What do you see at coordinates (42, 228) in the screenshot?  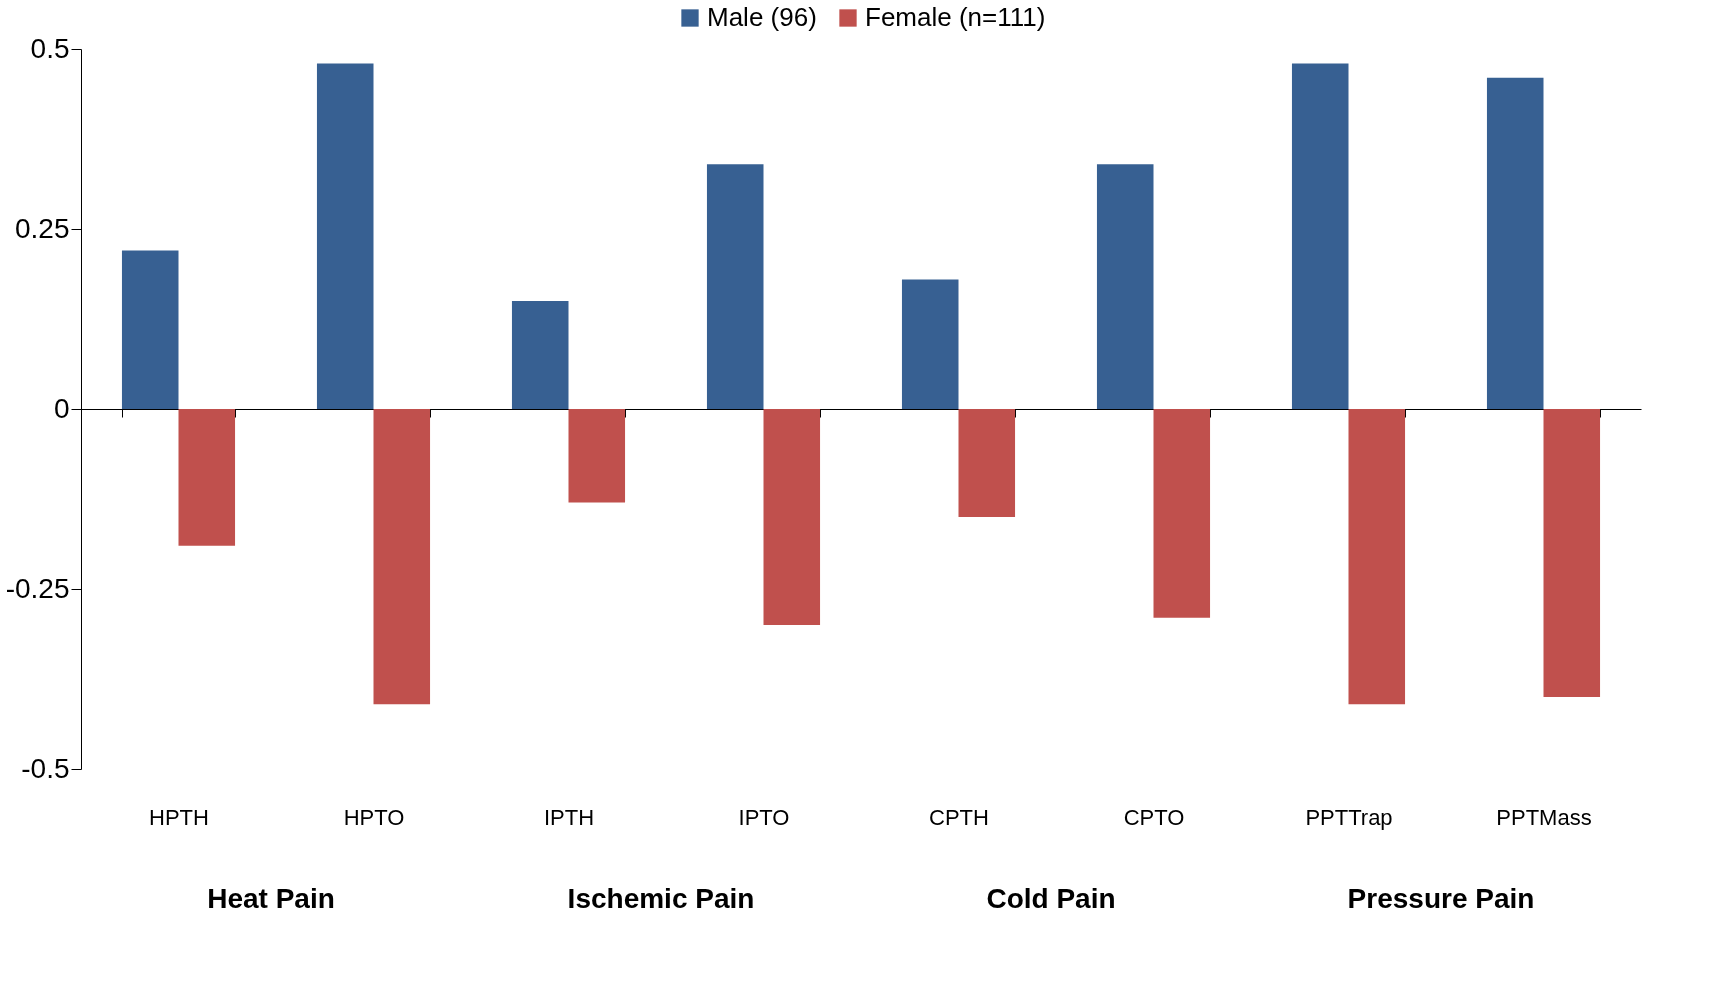 I see `y-tick-label: 0.25` at bounding box center [42, 228].